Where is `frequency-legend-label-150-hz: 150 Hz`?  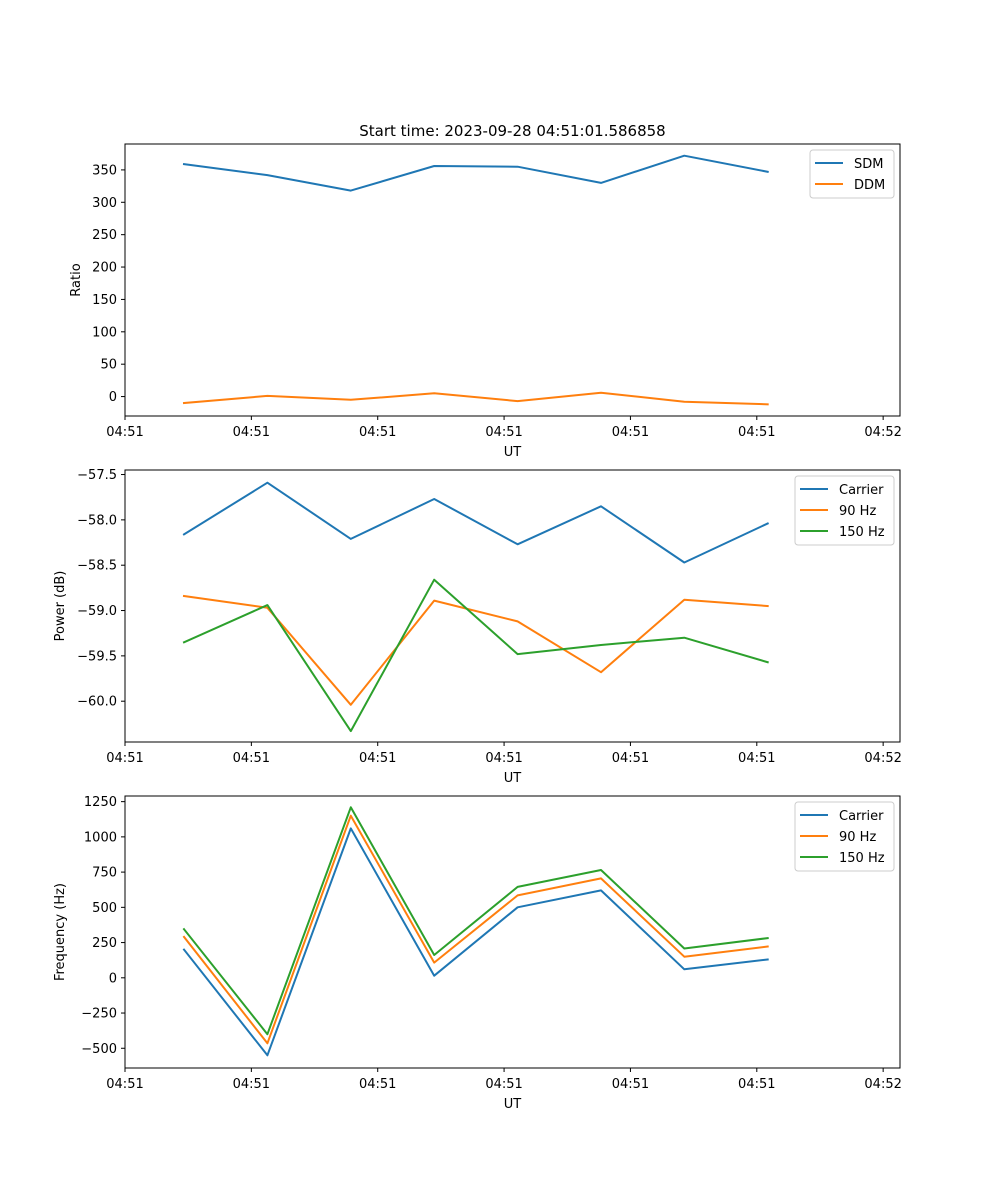 frequency-legend-label-150-hz: 150 Hz is located at coordinates (862, 858).